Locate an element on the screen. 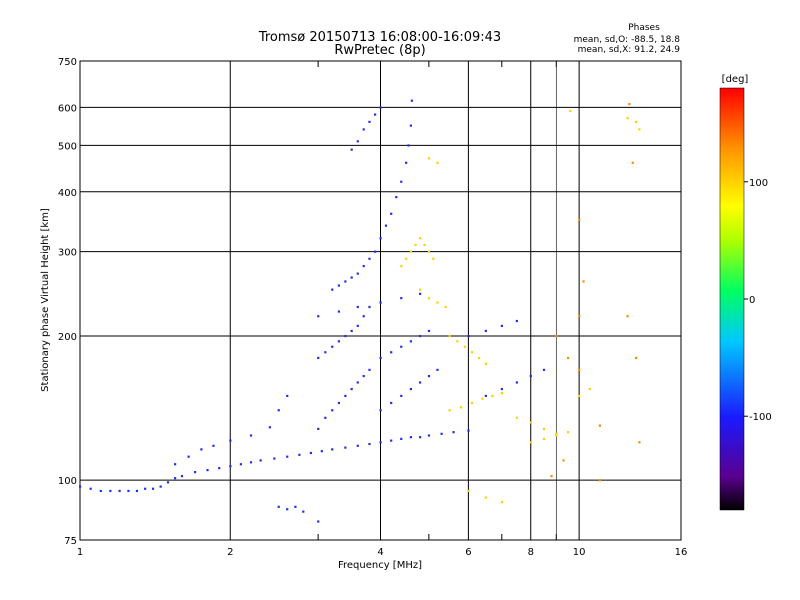  y-ticks: 75 100 200 300 400 500 600 750 is located at coordinates (67, 302).